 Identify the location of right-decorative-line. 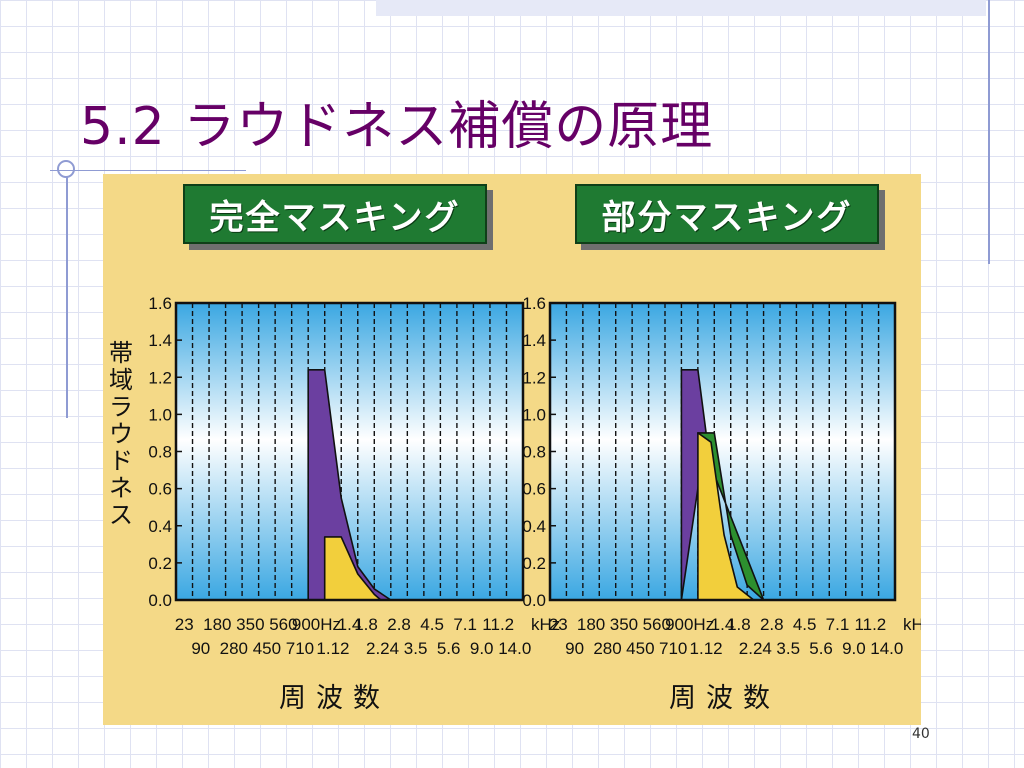
(989, 132).